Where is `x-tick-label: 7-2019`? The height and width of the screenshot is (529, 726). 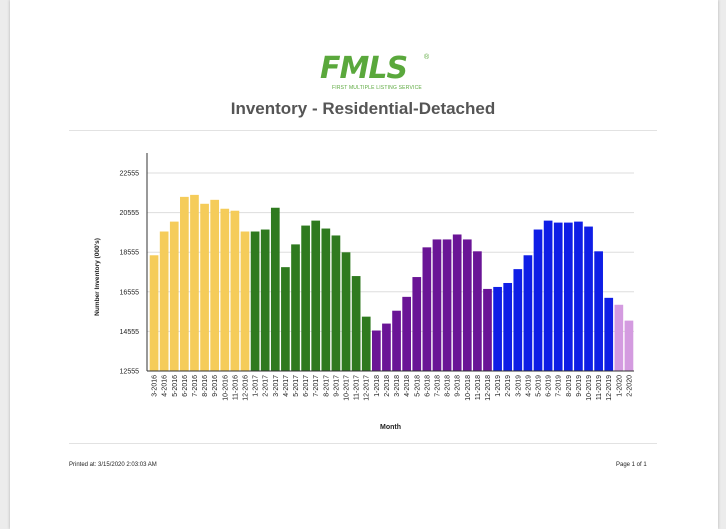
x-tick-label: 7-2019 is located at coordinates (559, 386).